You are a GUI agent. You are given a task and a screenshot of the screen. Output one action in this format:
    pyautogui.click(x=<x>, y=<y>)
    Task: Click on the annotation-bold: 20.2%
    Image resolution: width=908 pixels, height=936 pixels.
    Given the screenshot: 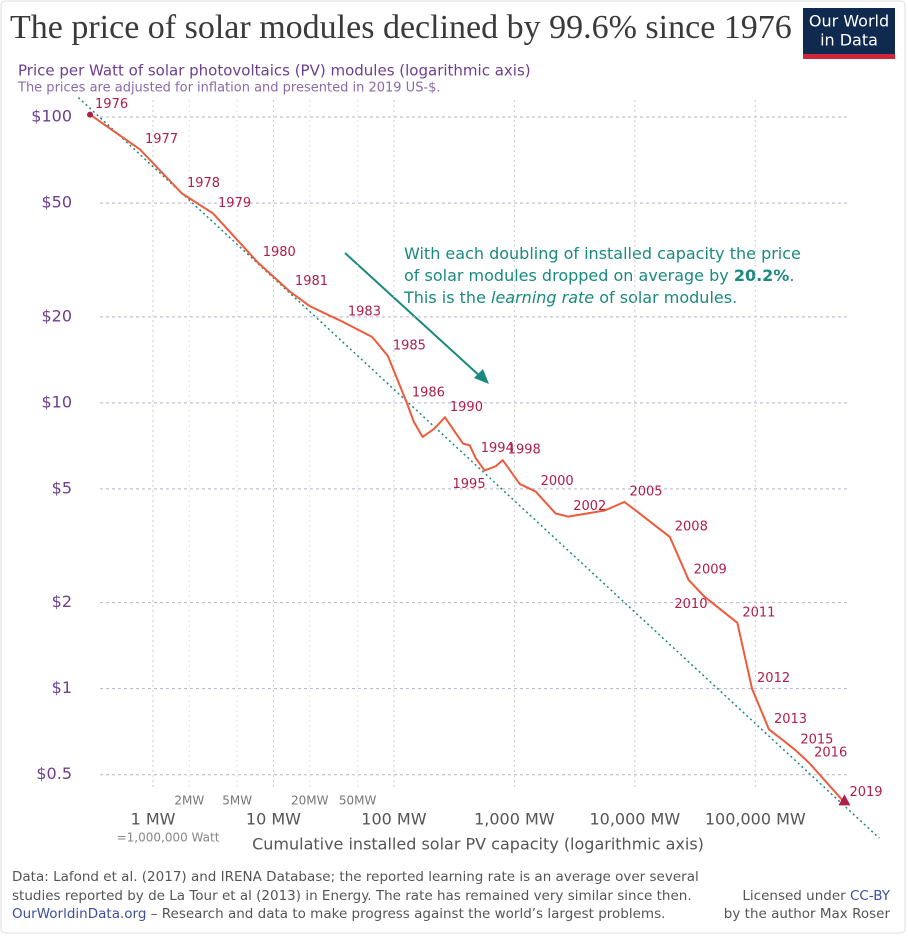 What is the action you would take?
    pyautogui.click(x=762, y=275)
    